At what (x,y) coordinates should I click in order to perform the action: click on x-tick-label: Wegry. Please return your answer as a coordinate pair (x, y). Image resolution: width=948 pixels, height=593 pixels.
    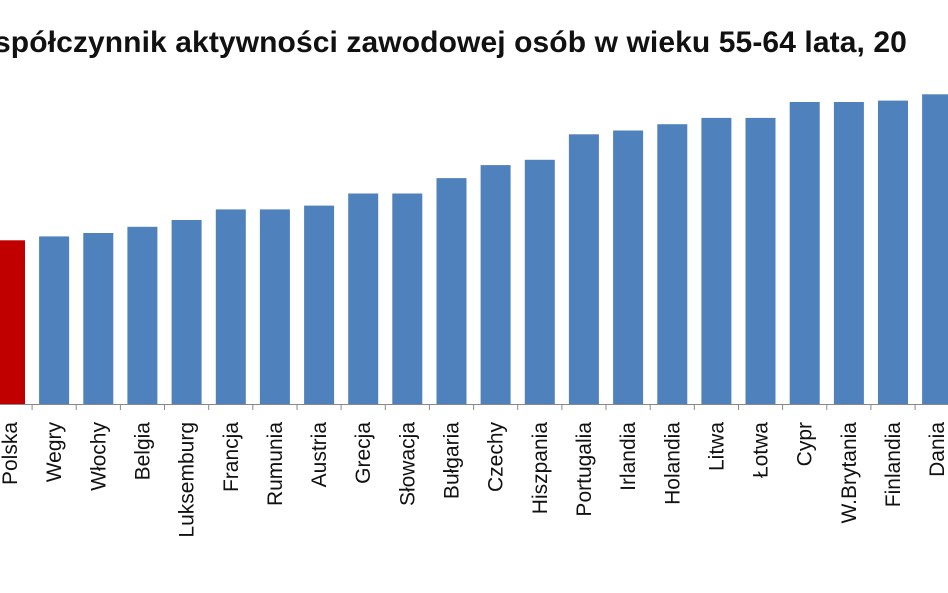
    Looking at the image, I should click on (54, 452).